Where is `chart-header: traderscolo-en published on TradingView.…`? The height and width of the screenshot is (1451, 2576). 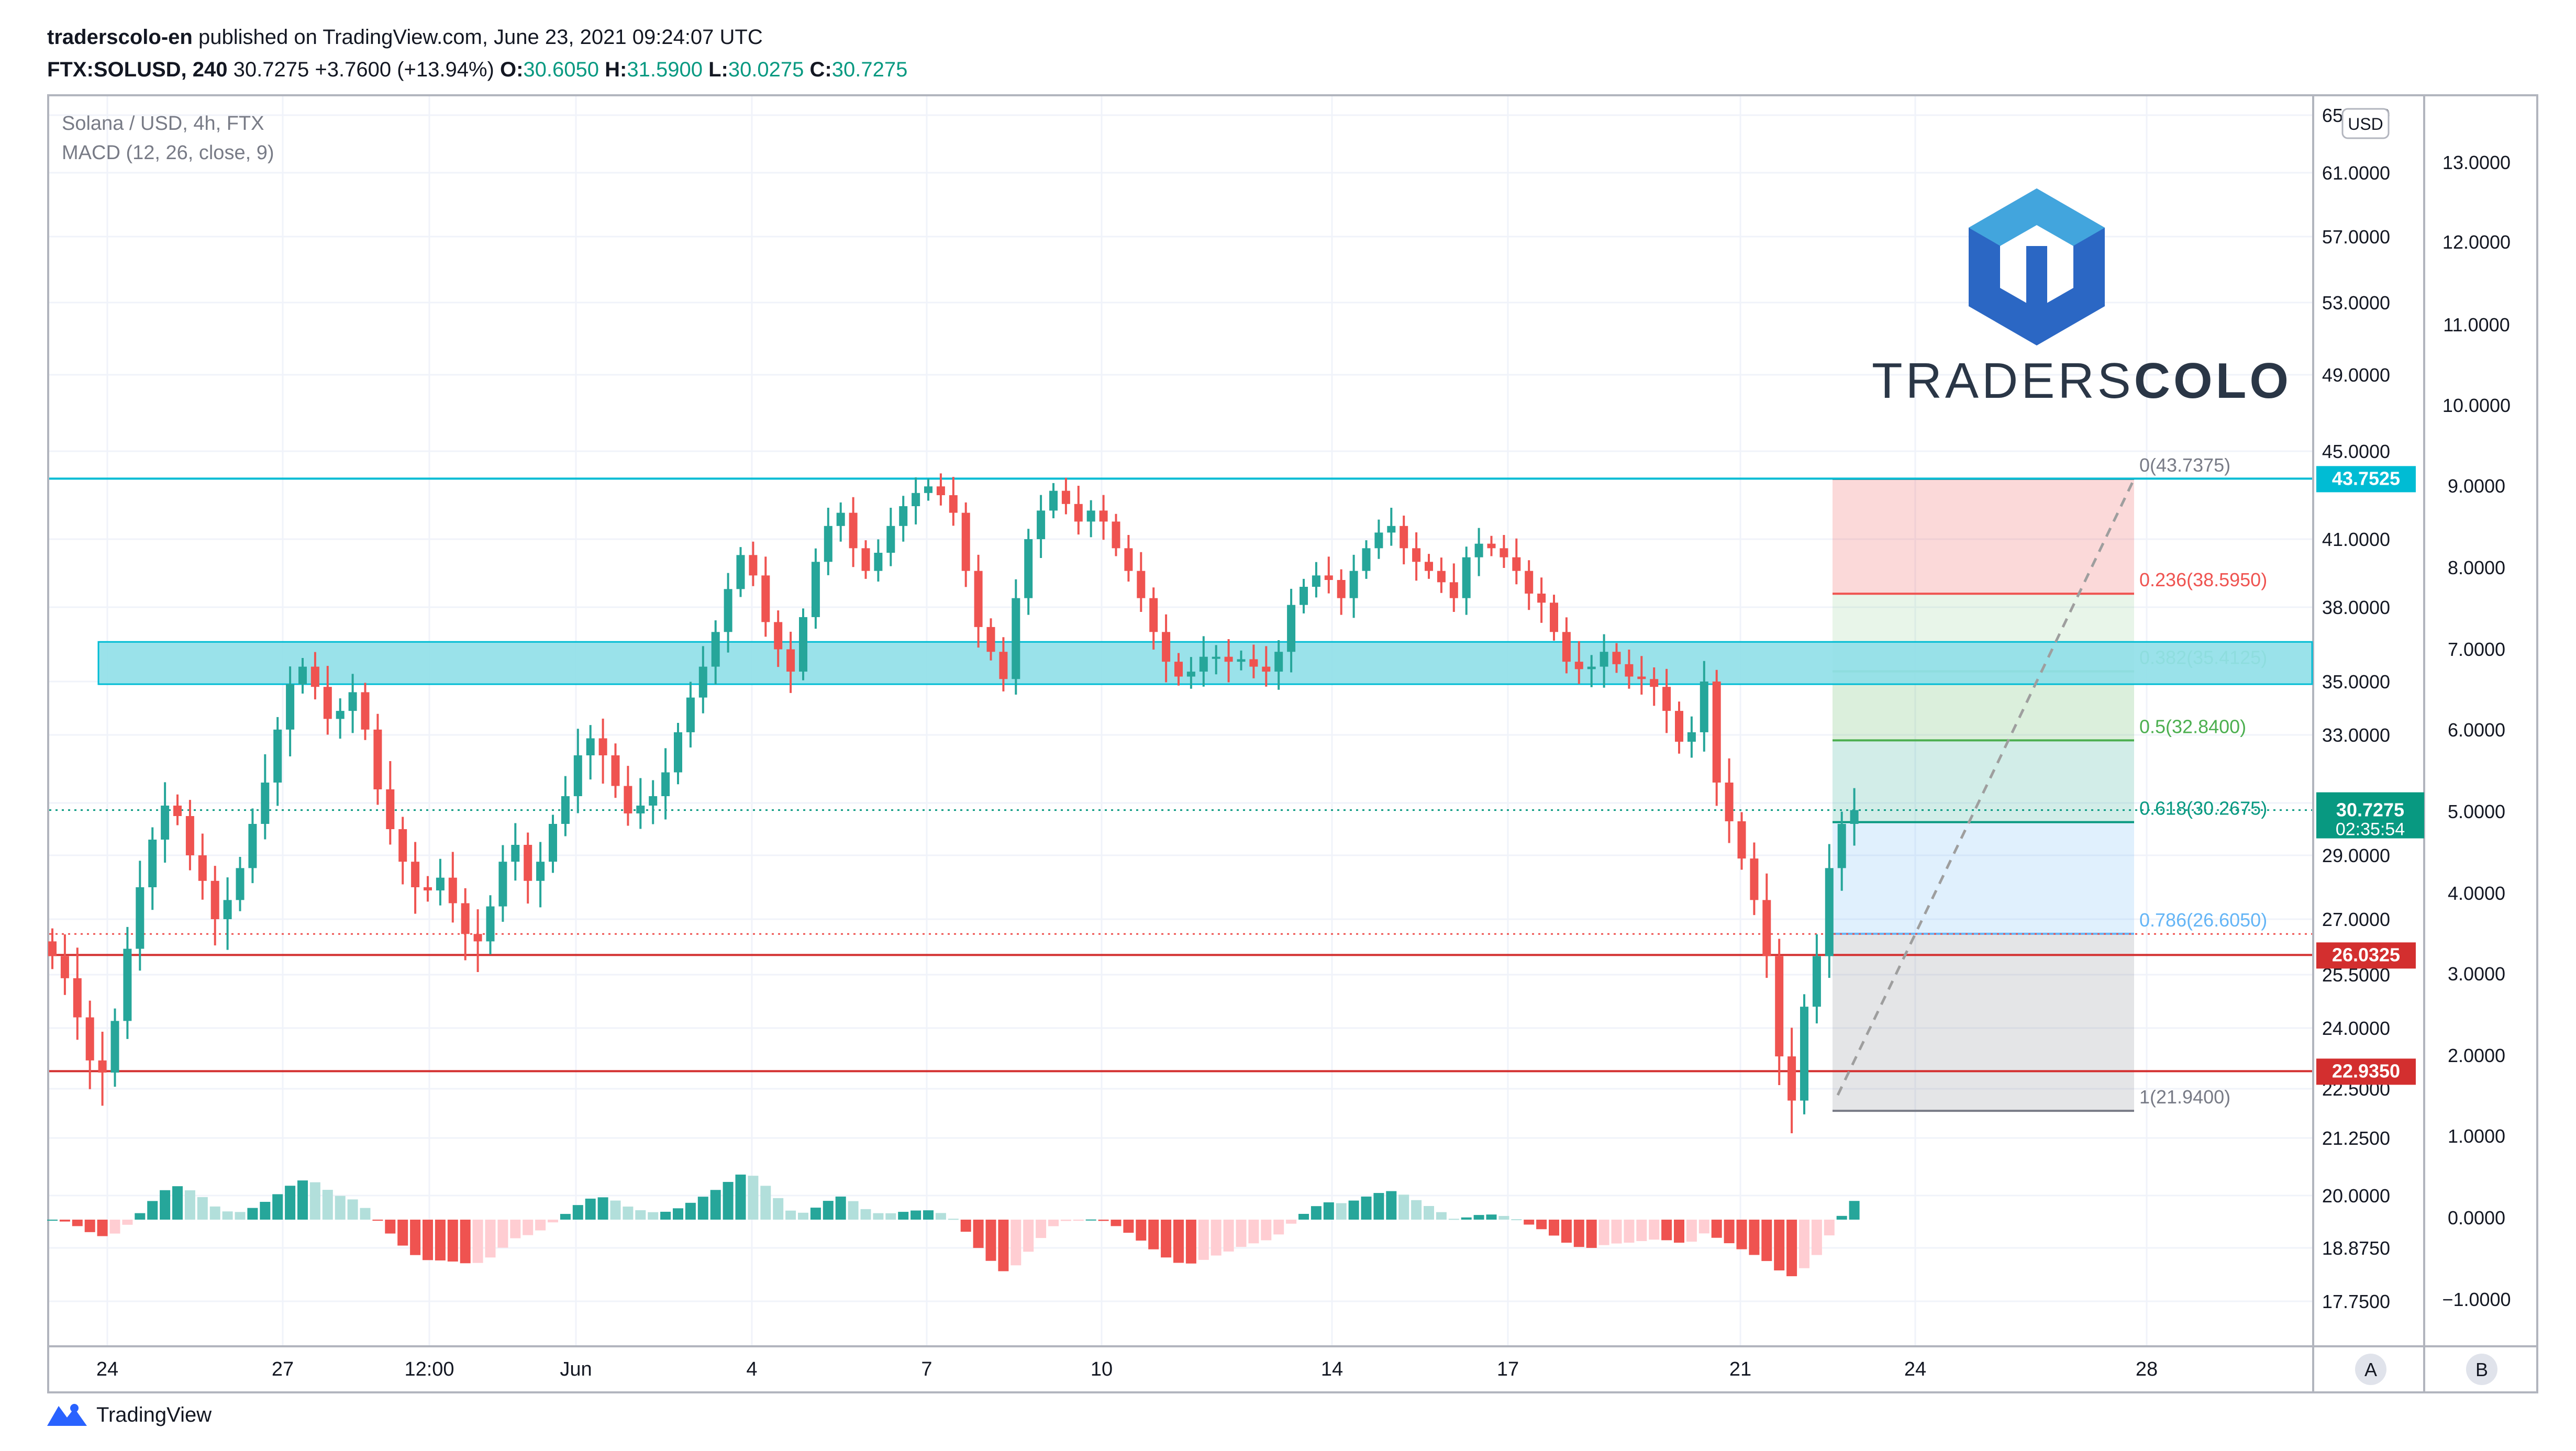
chart-header: traderscolo-en published on TradingView.… is located at coordinates (477, 54).